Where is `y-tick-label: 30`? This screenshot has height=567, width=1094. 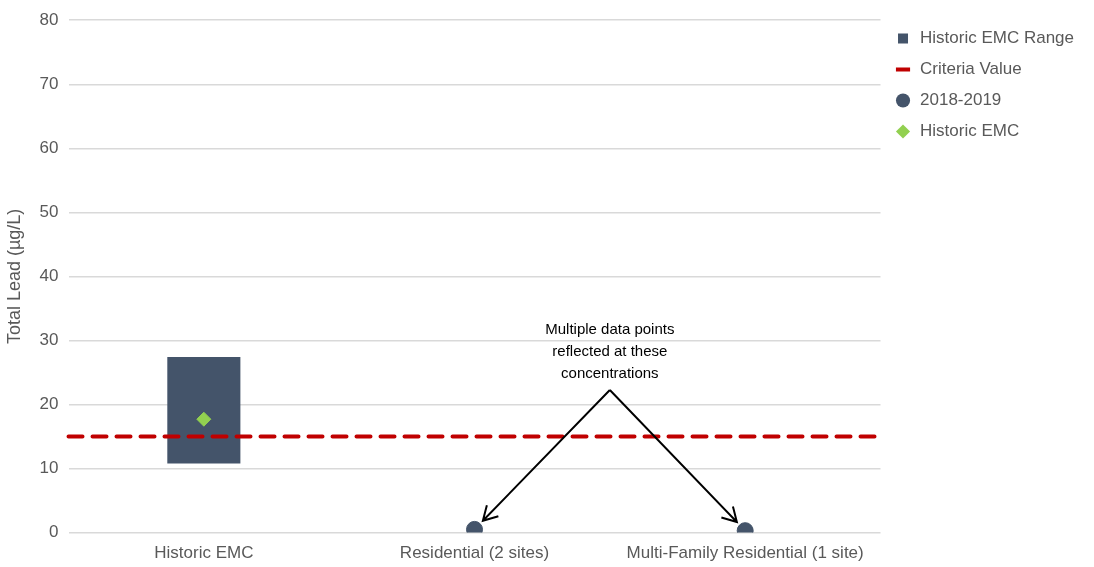
y-tick-label: 30 is located at coordinates (49, 340).